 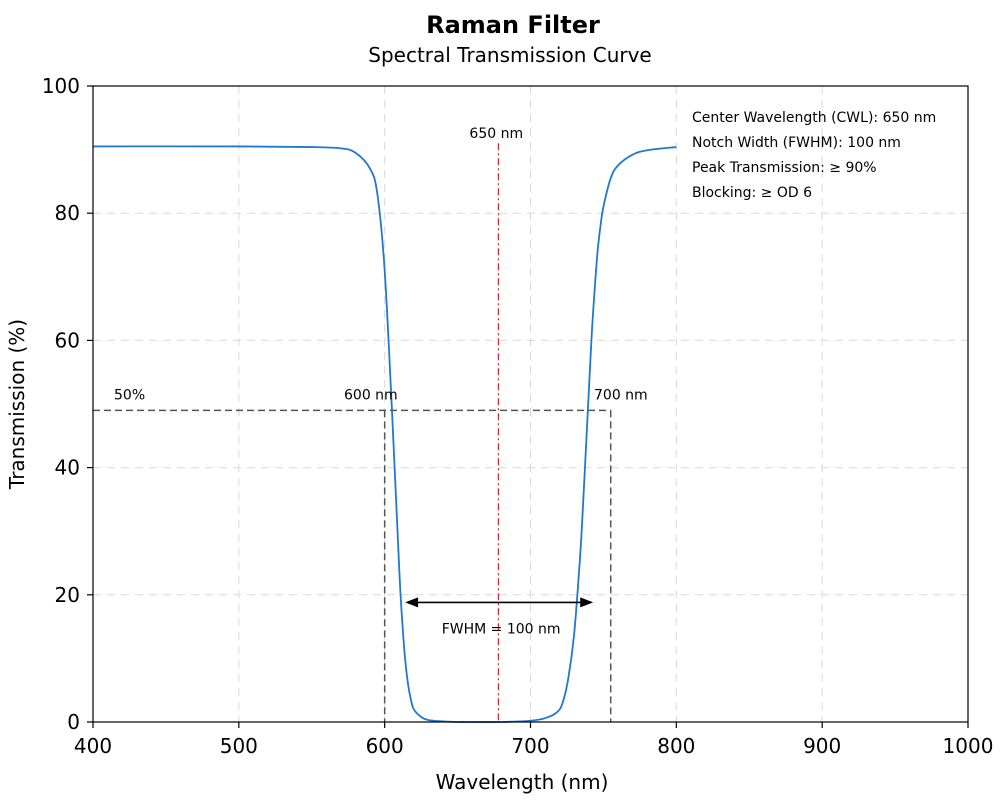 I want to click on fwhm-arrowhead-right, so click(x=587, y=602).